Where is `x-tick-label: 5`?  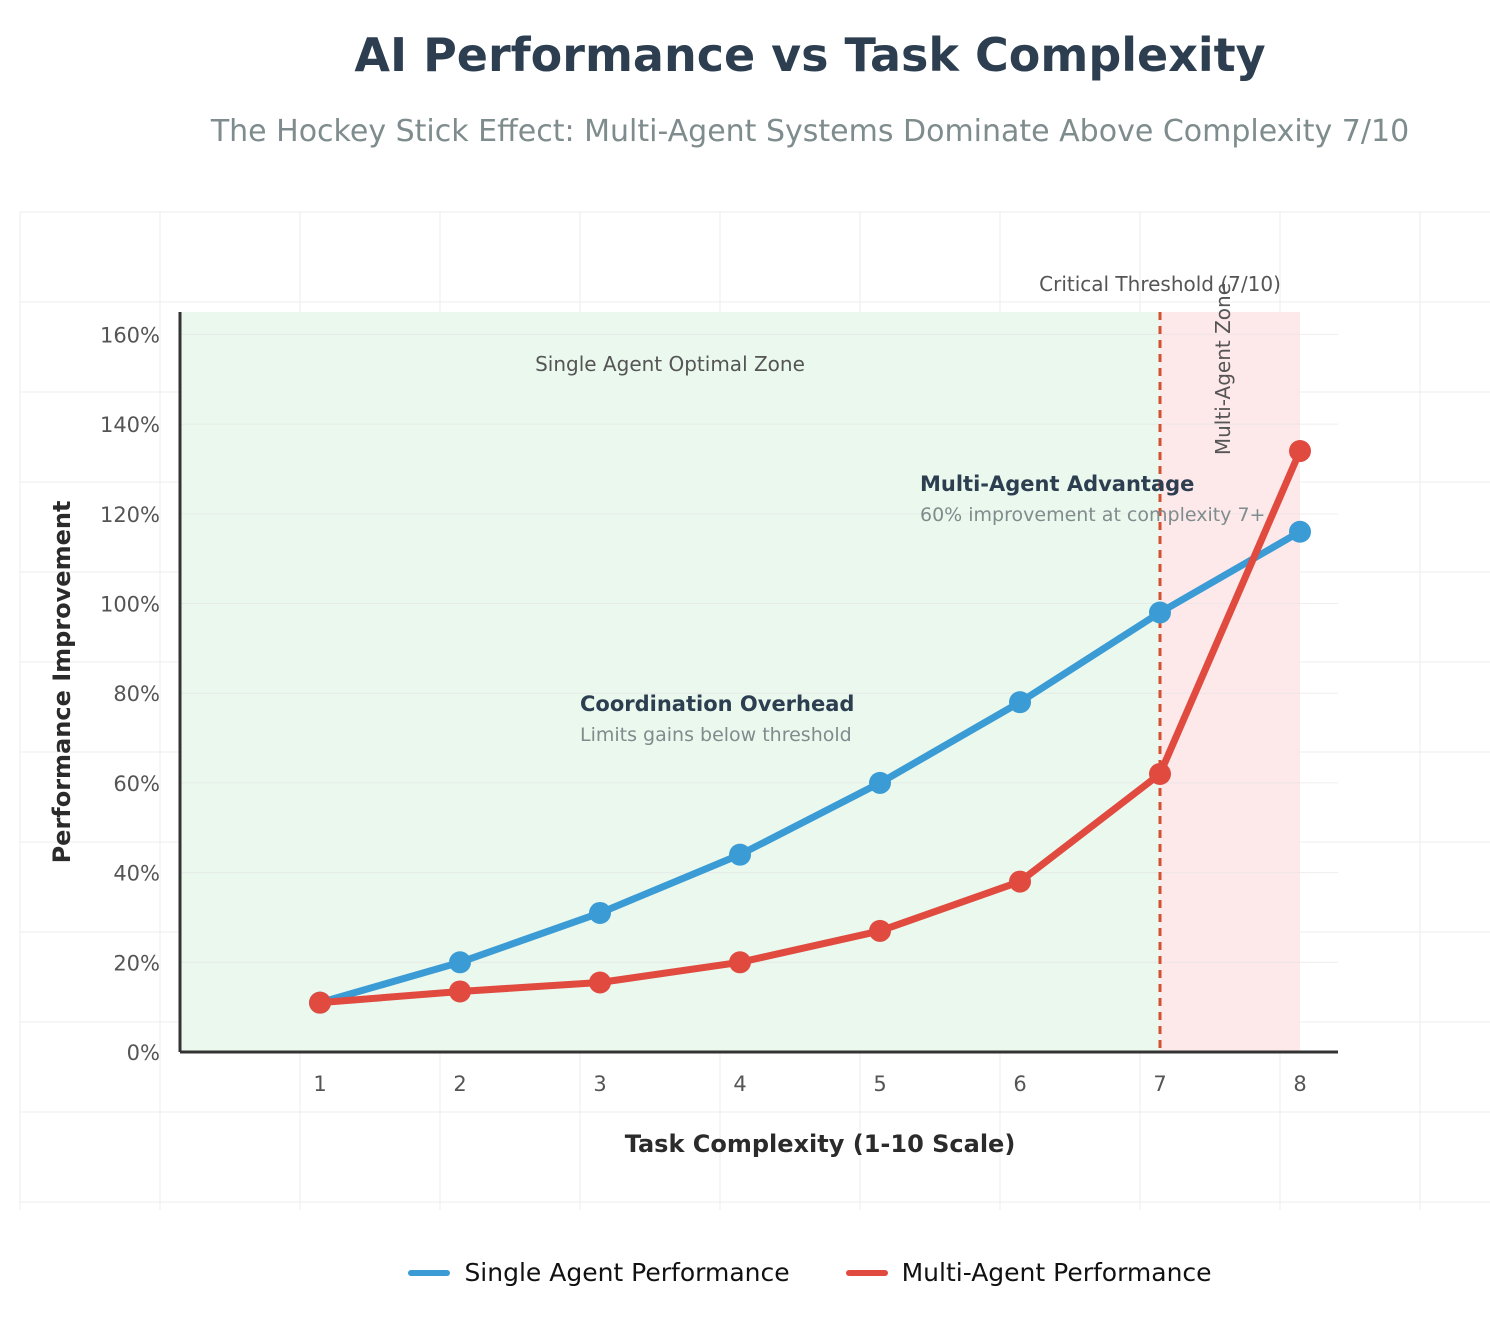
x-tick-label: 5 is located at coordinates (879, 1084).